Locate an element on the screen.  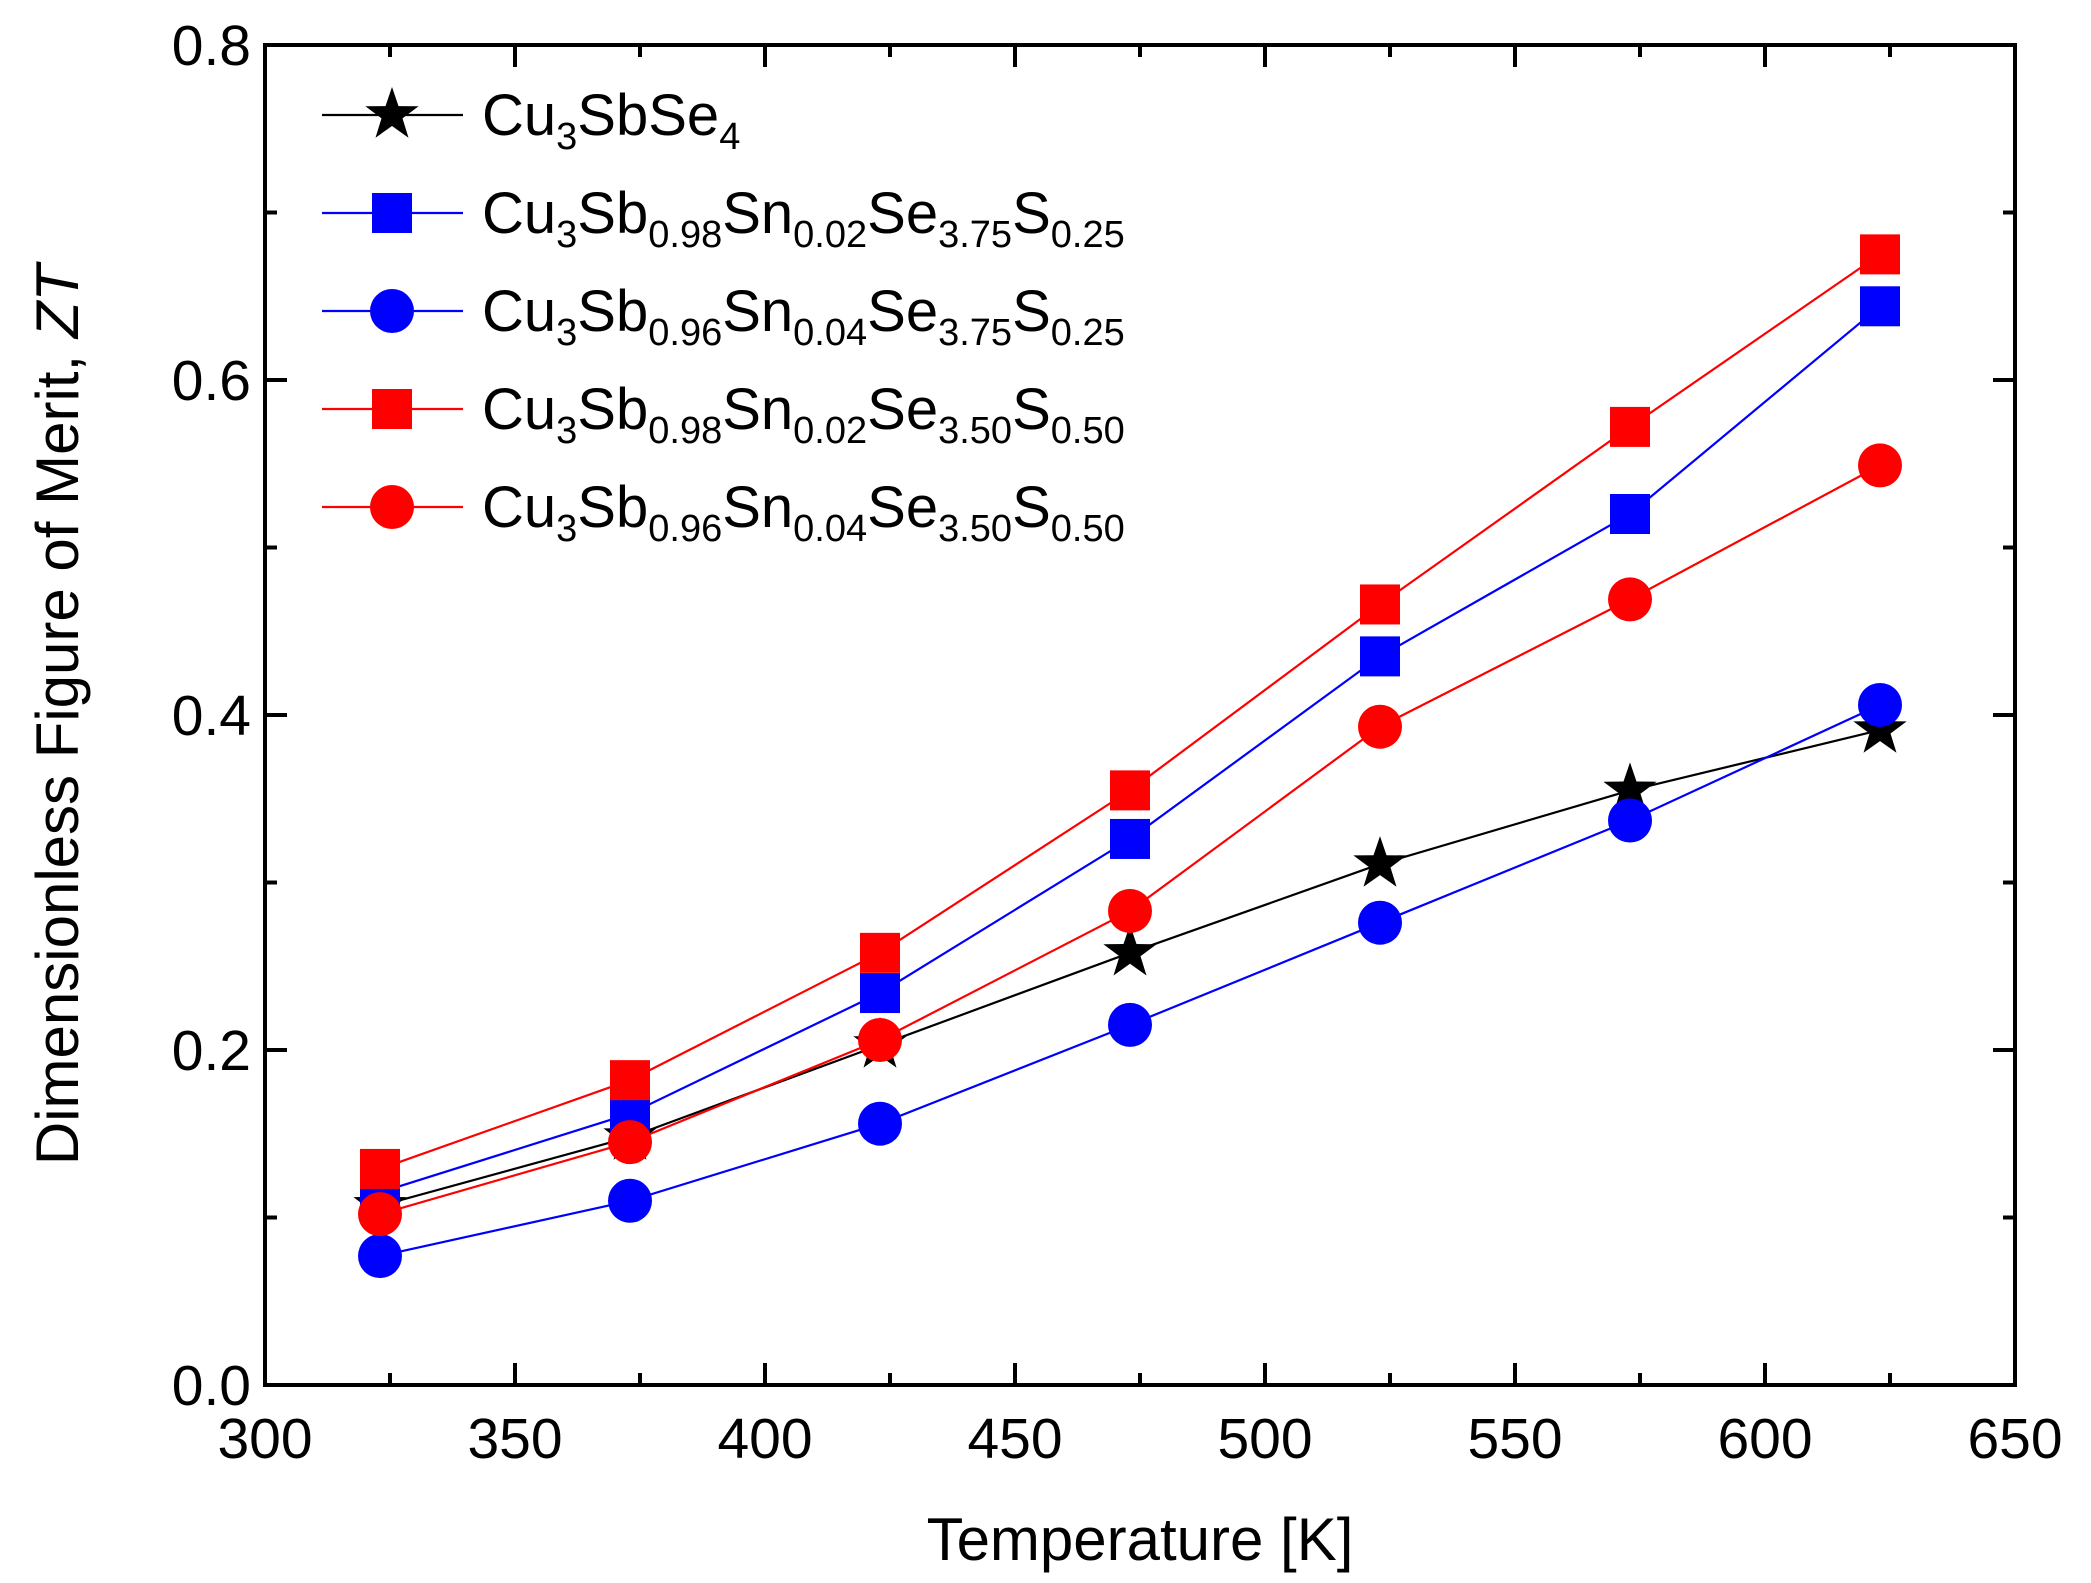
x-tick-label: 550 is located at coordinates (1514, 1439).